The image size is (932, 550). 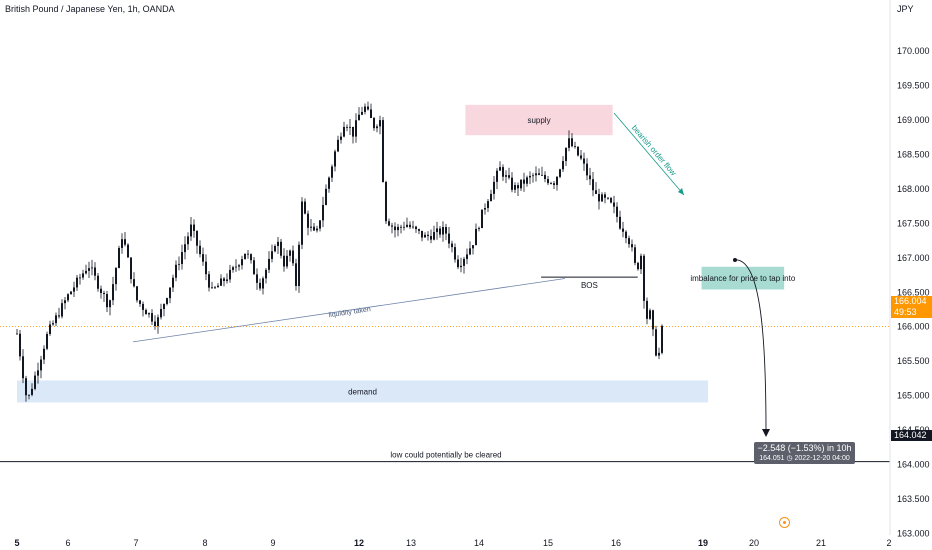 I want to click on y-tick-label: 165.500, so click(x=913, y=361).